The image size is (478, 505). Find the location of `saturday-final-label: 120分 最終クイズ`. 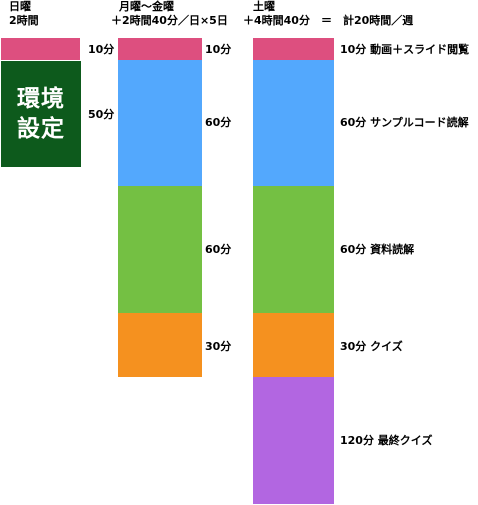

saturday-final-label: 120分 最終クイズ is located at coordinates (386, 440).